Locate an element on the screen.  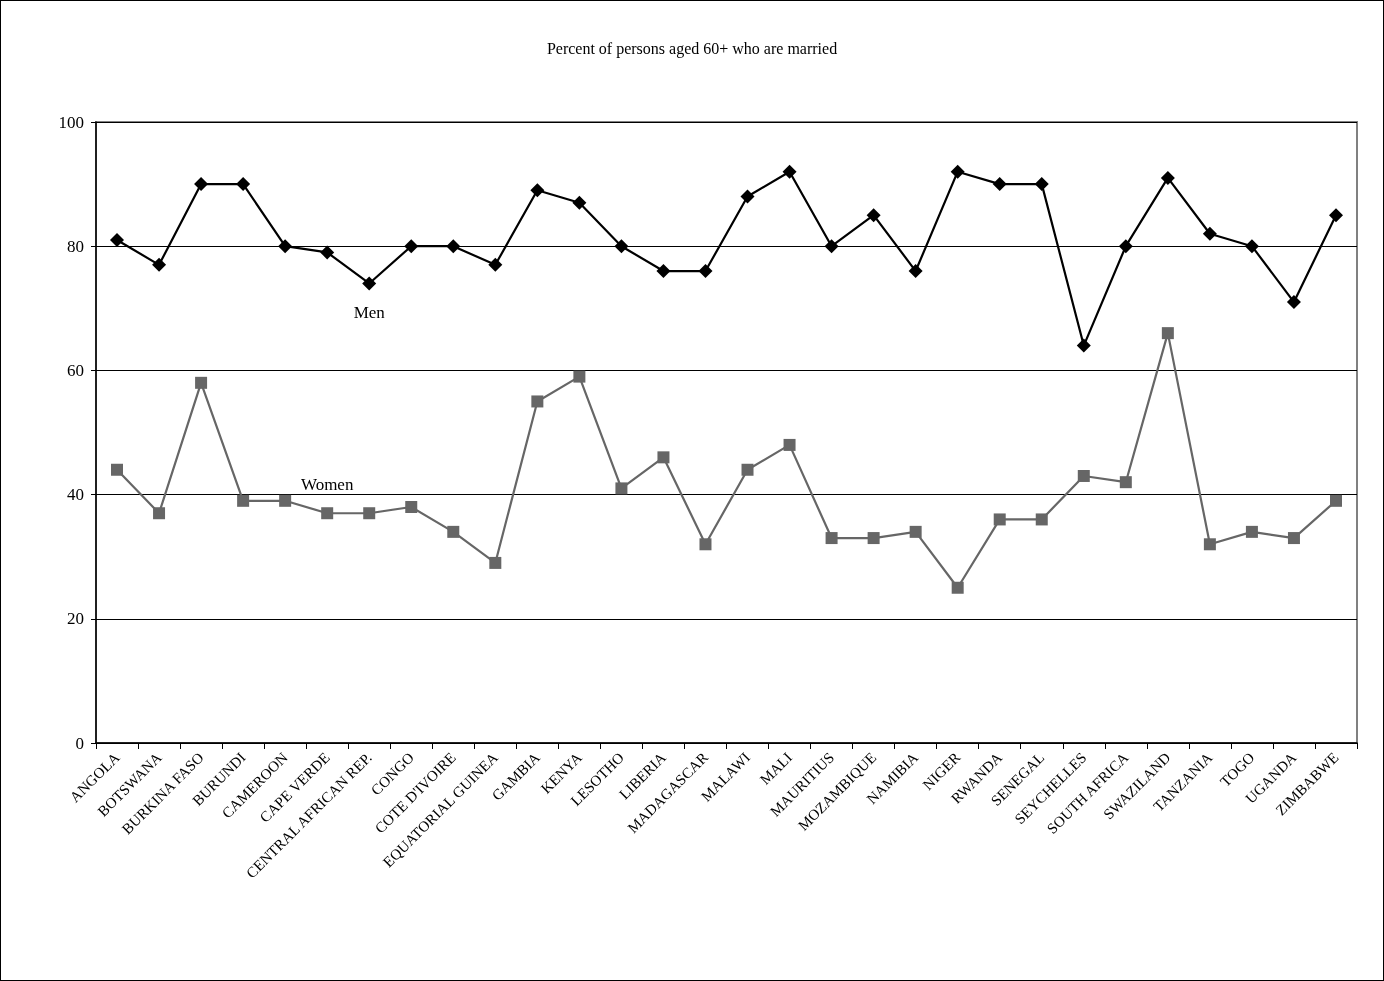
series-label: Women is located at coordinates (327, 485).